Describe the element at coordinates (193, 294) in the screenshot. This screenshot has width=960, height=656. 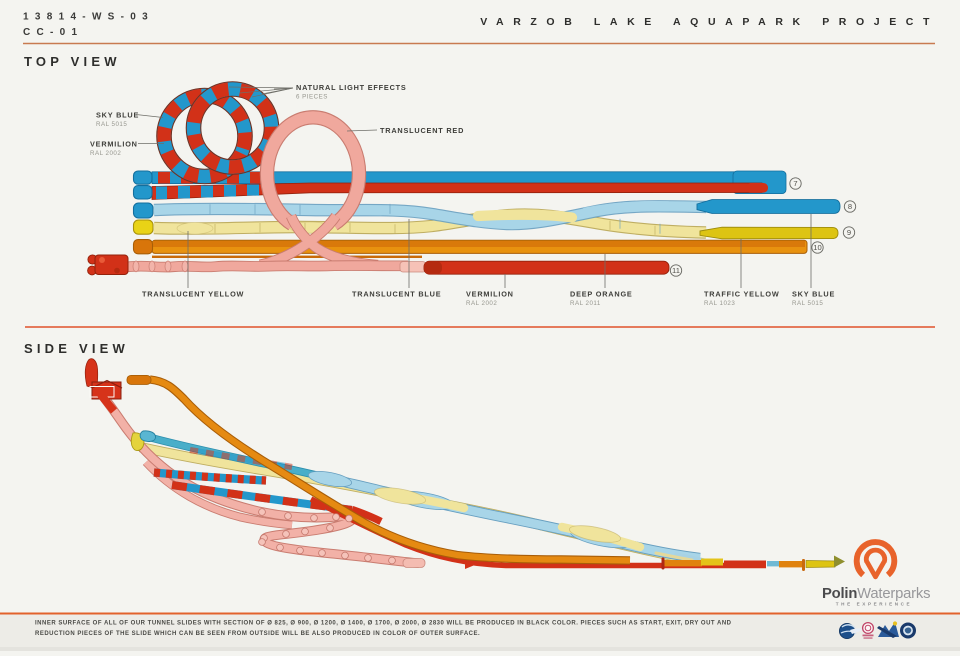
I see `svg-text: TRANSLUCENT YELLOW` at that location.